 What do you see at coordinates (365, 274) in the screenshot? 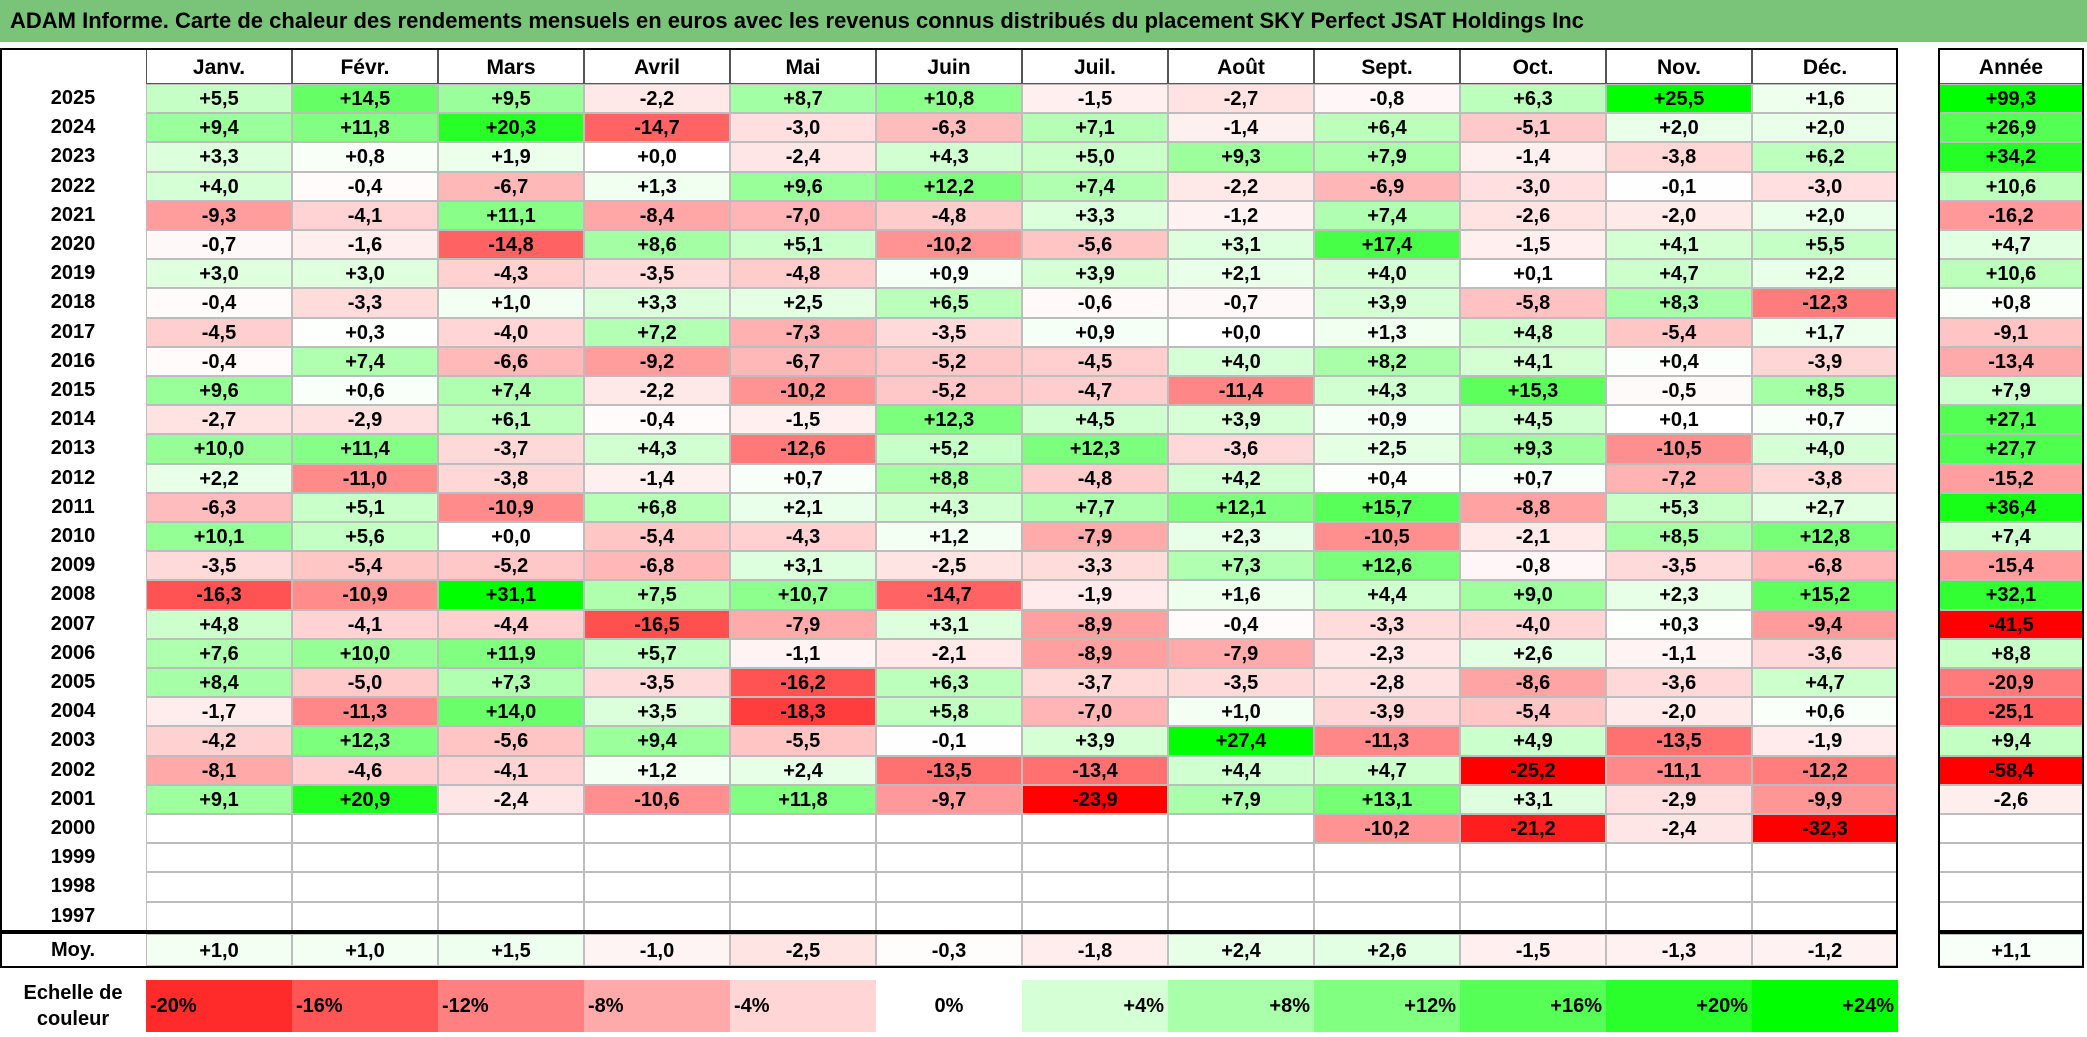
I see `heatmap-cell: +3,0` at bounding box center [365, 274].